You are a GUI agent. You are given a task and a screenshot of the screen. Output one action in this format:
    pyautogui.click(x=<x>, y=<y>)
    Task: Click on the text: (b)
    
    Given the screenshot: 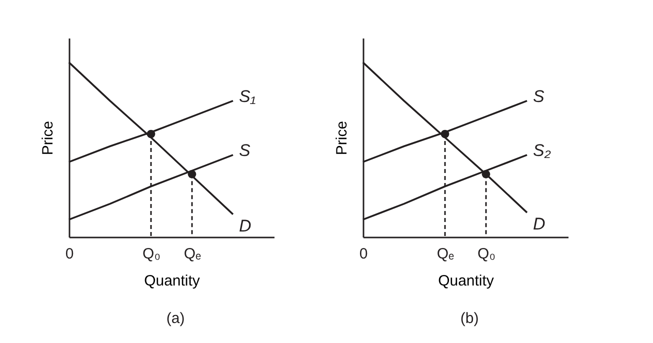 What is the action you would take?
    pyautogui.click(x=469, y=318)
    